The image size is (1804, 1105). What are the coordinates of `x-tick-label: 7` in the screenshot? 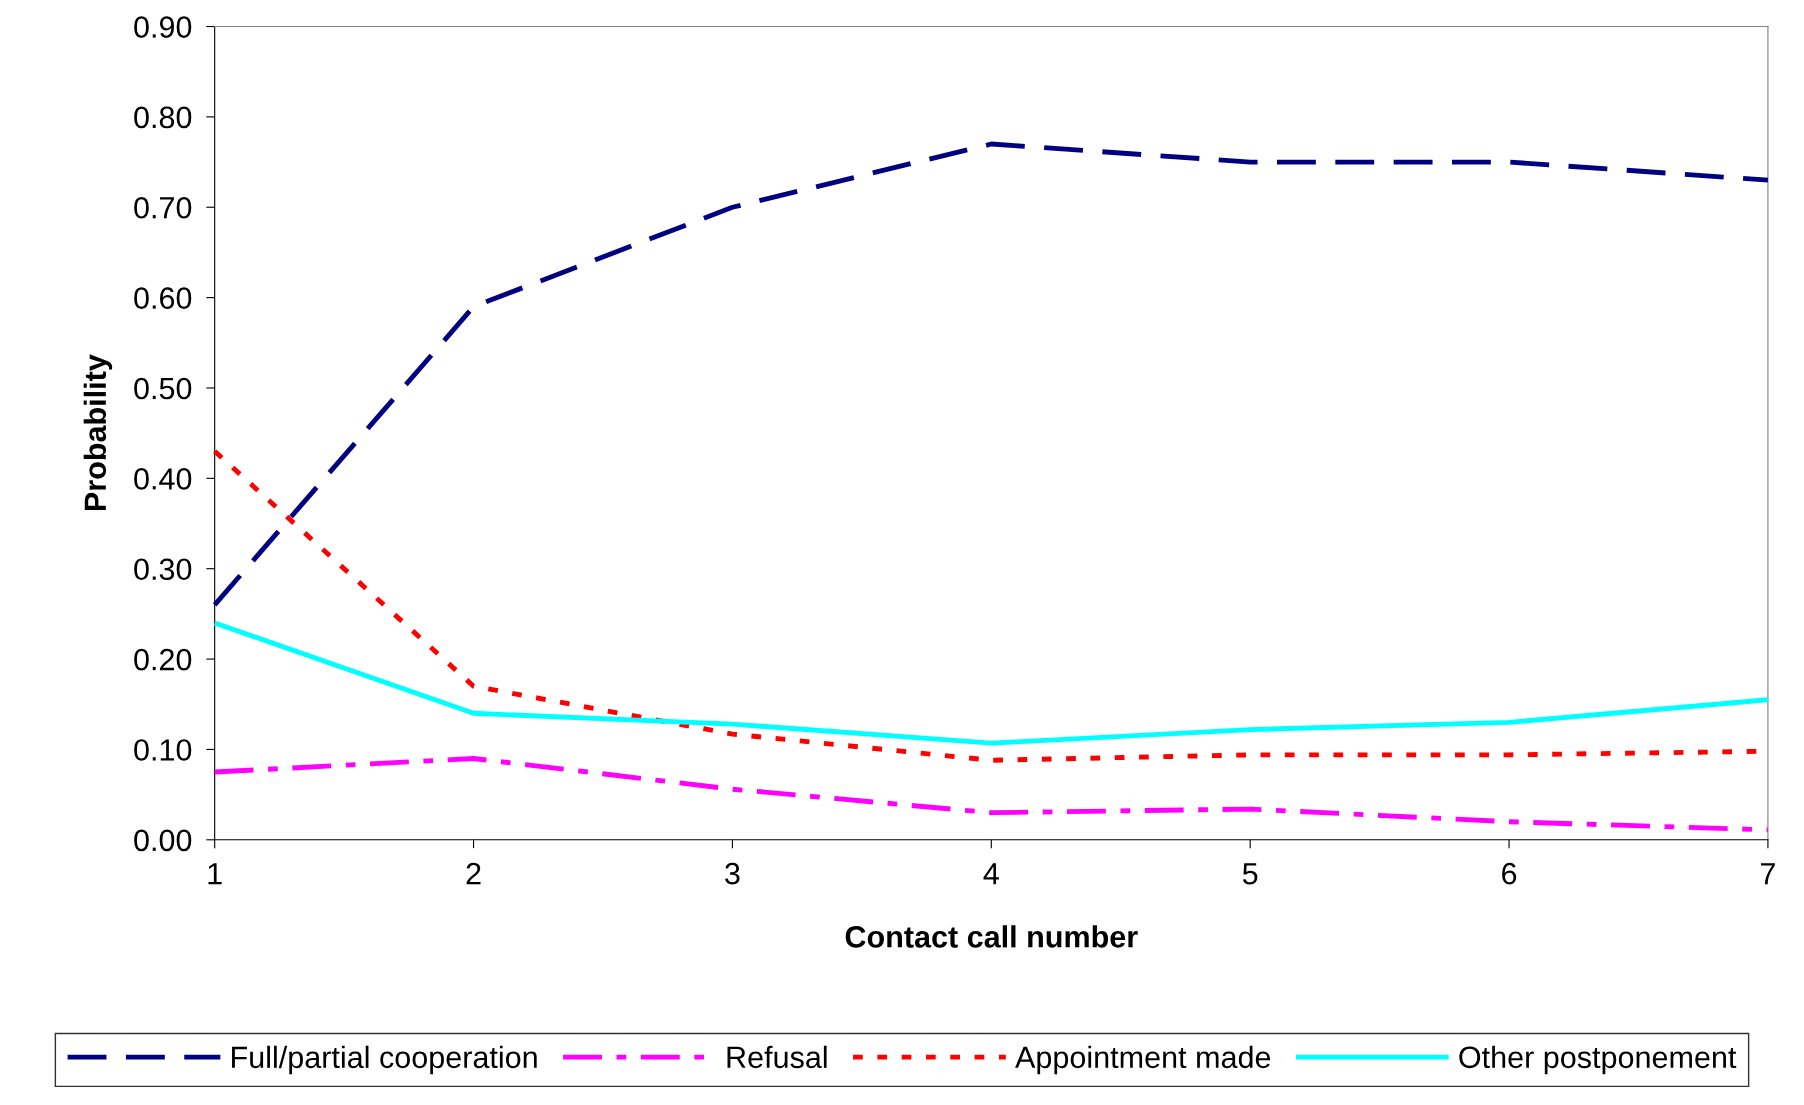 It's located at (1767, 874).